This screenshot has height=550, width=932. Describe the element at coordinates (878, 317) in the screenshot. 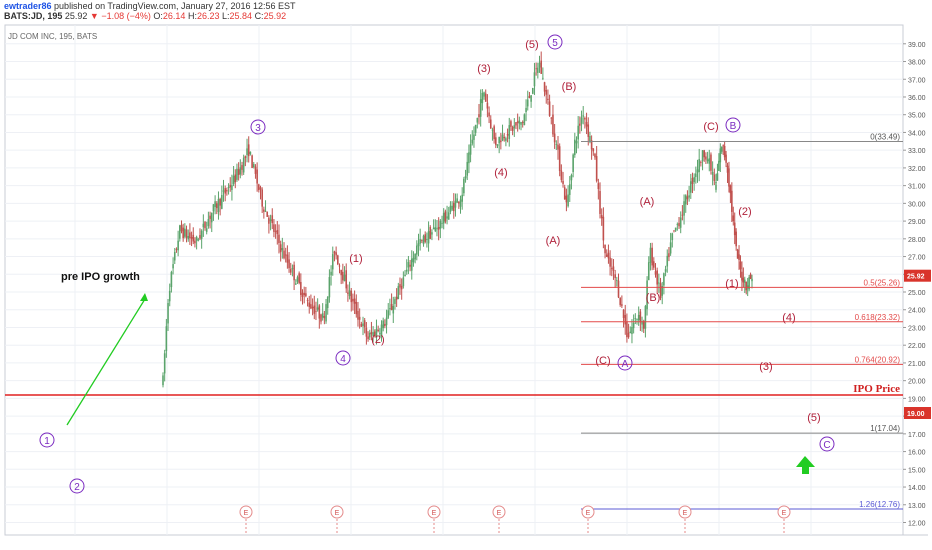

I see `fib-label: 0.618(23.32)` at that location.